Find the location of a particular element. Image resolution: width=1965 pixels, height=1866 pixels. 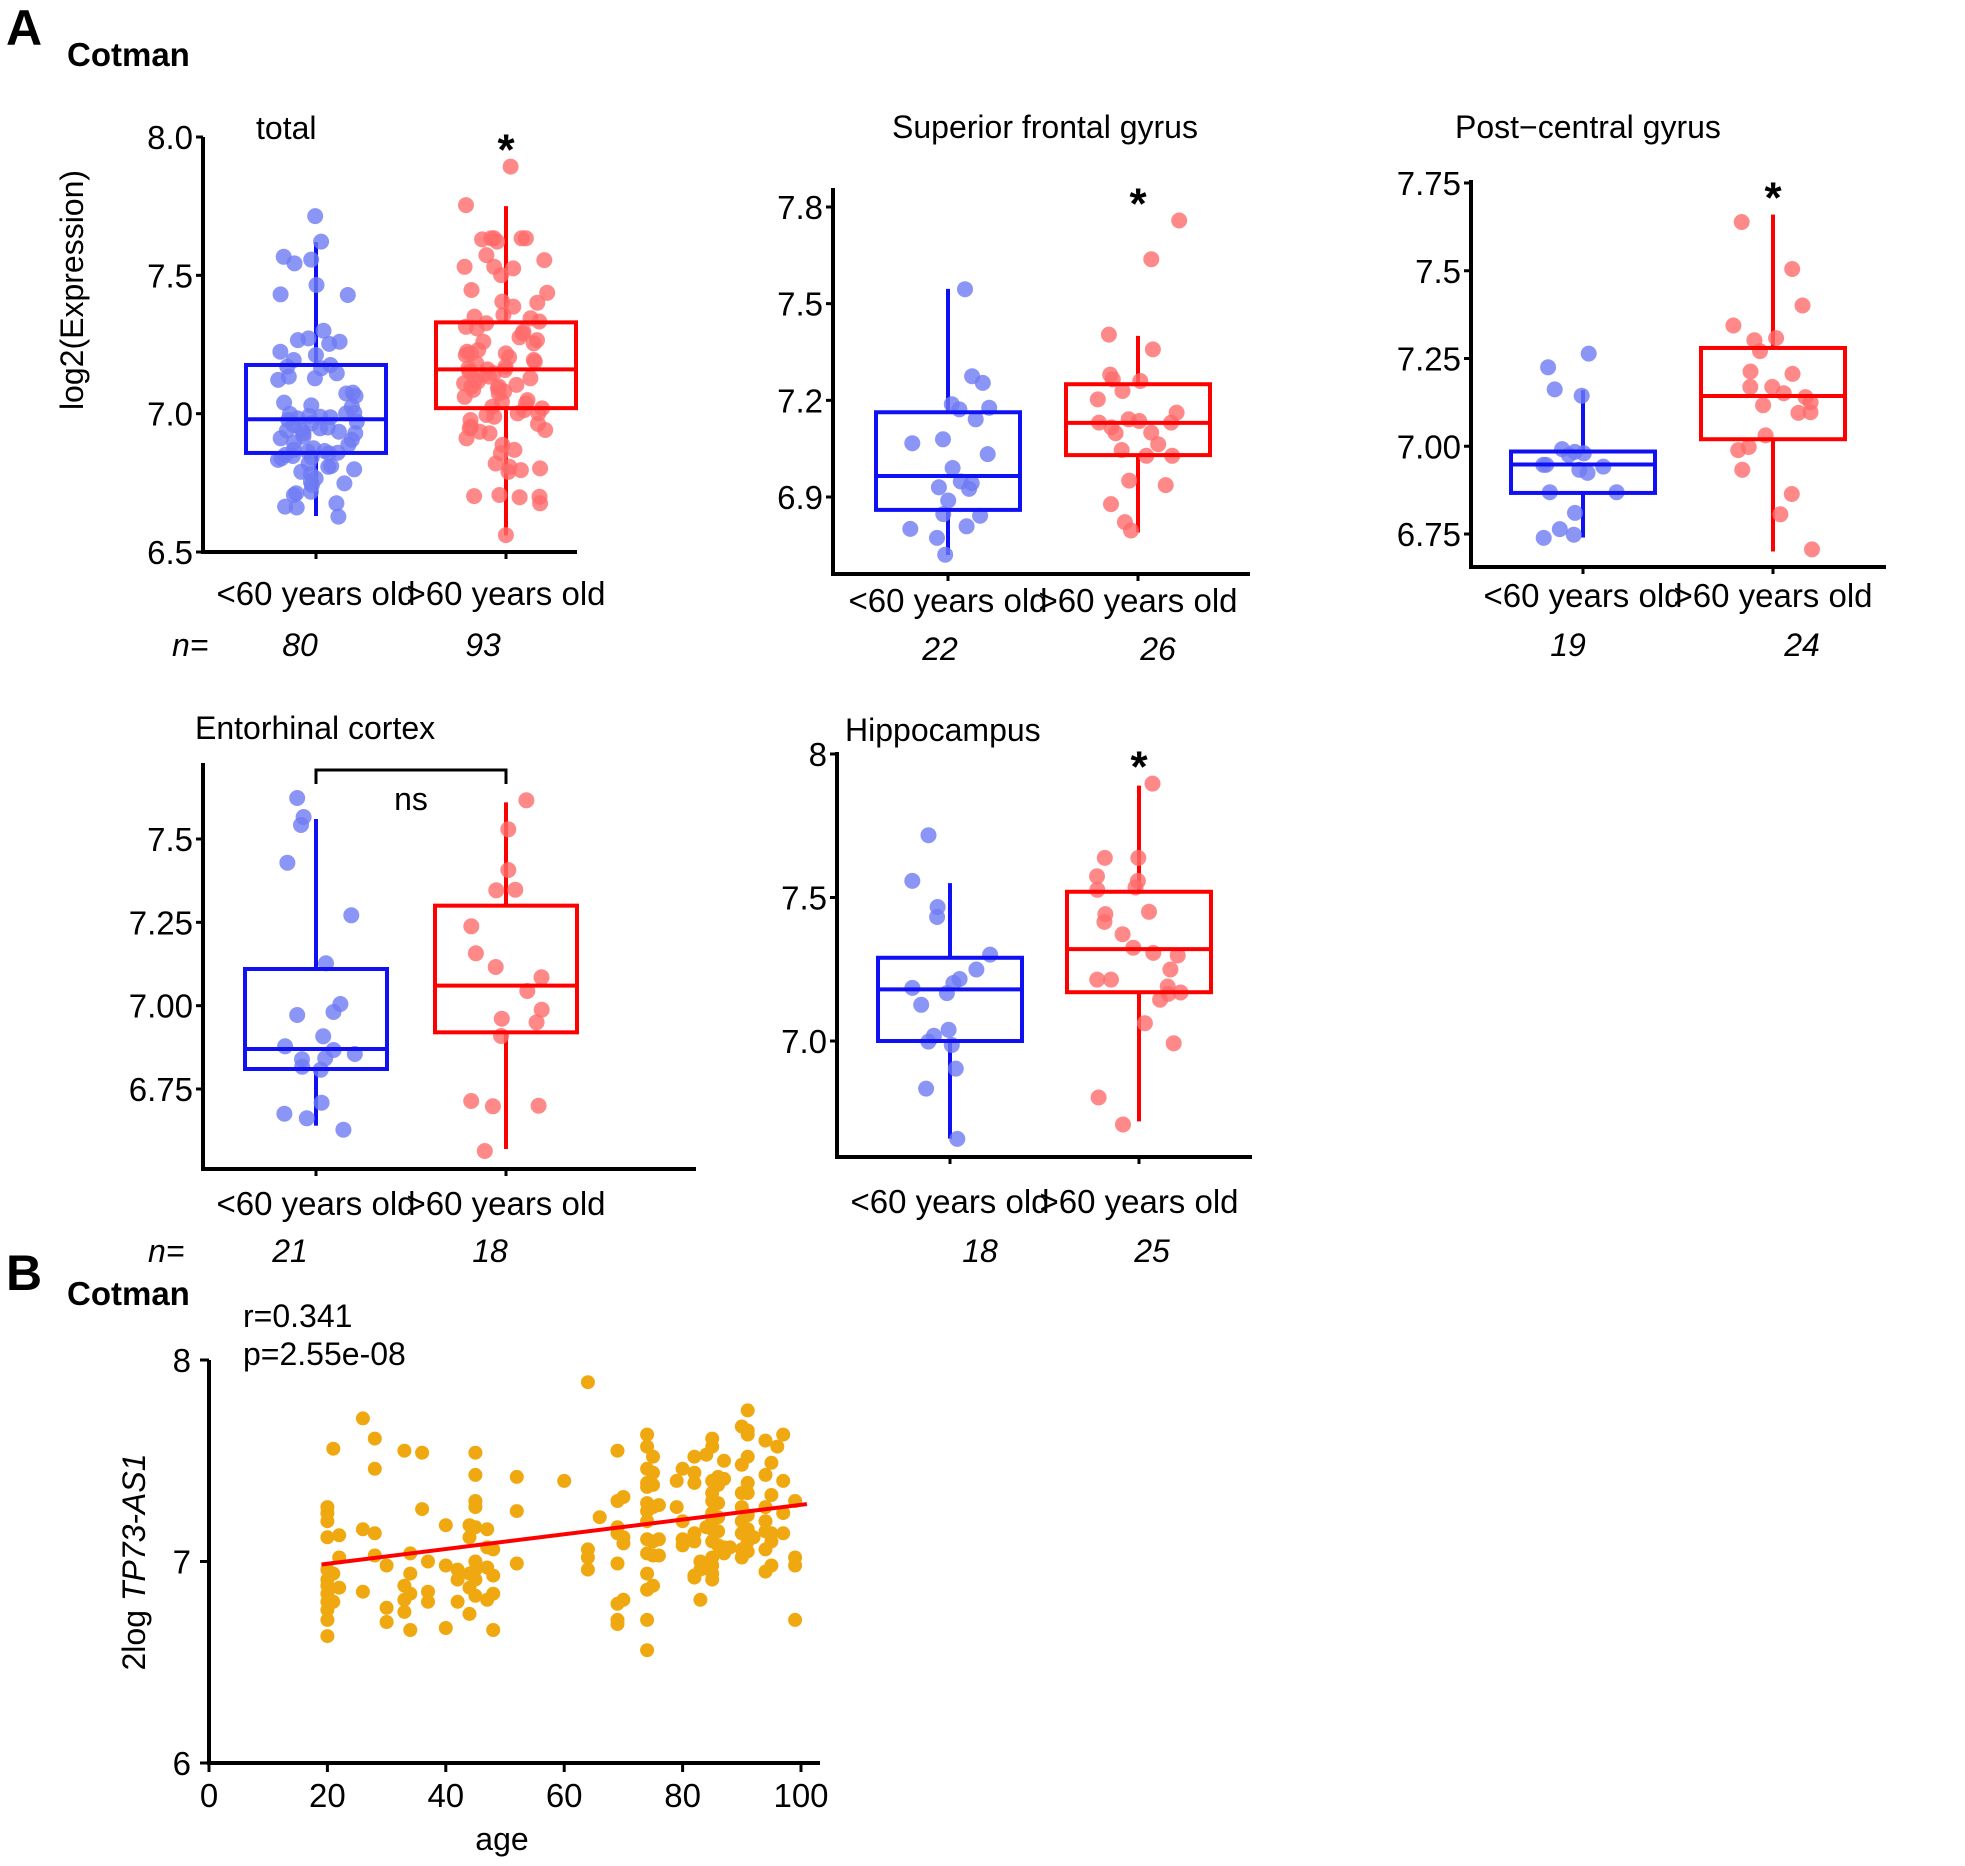

y-axis-label-prefix: 2log is located at coordinates (134, 1635).